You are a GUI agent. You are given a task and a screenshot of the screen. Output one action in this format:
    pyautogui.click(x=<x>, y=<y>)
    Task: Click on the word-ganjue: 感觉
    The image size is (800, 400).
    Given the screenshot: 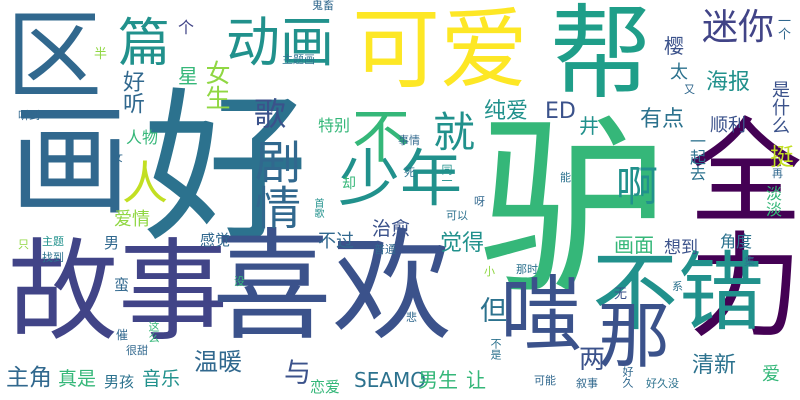 What is the action you would take?
    pyautogui.click(x=215, y=240)
    